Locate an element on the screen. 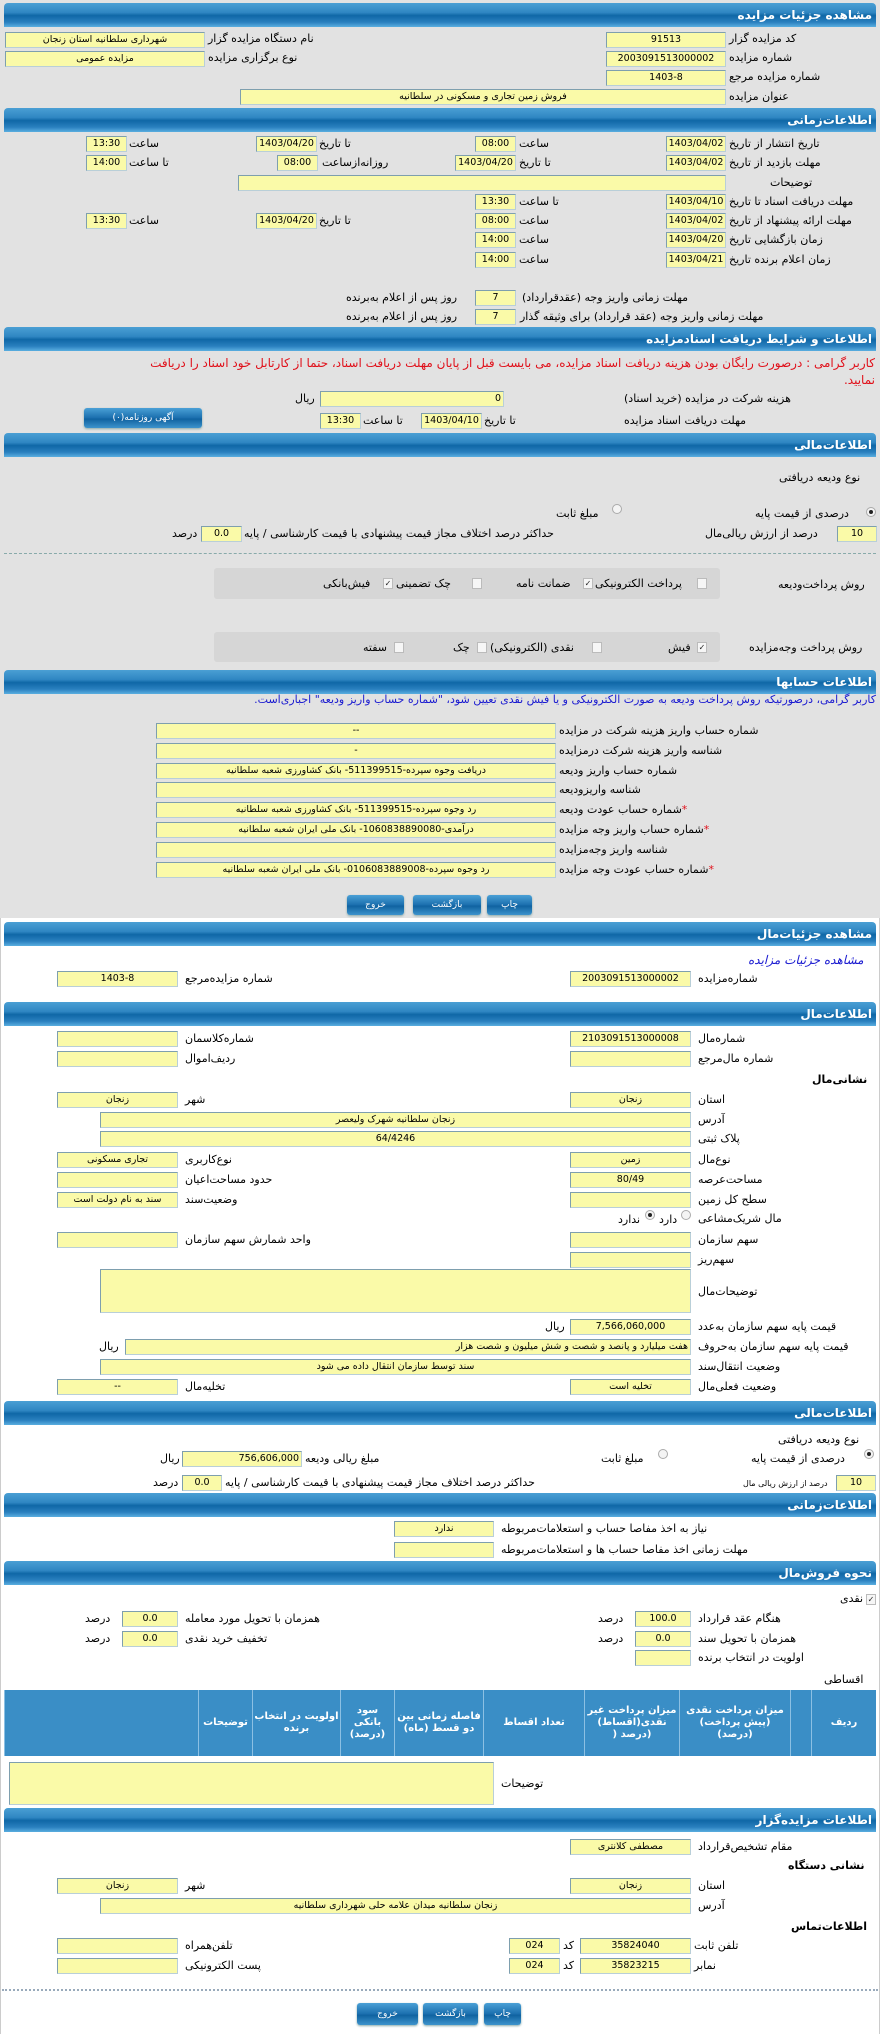 Image resolution: width=880 pixels, height=2034 pixels. item-auction-number: 2003091513000002 is located at coordinates (630, 979).